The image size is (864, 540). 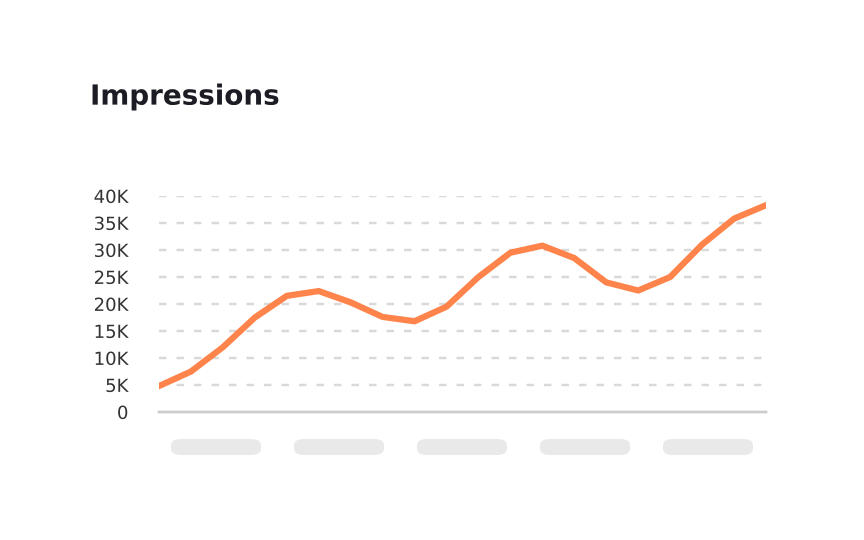 I want to click on y-tick-label: 20K, so click(x=111, y=304).